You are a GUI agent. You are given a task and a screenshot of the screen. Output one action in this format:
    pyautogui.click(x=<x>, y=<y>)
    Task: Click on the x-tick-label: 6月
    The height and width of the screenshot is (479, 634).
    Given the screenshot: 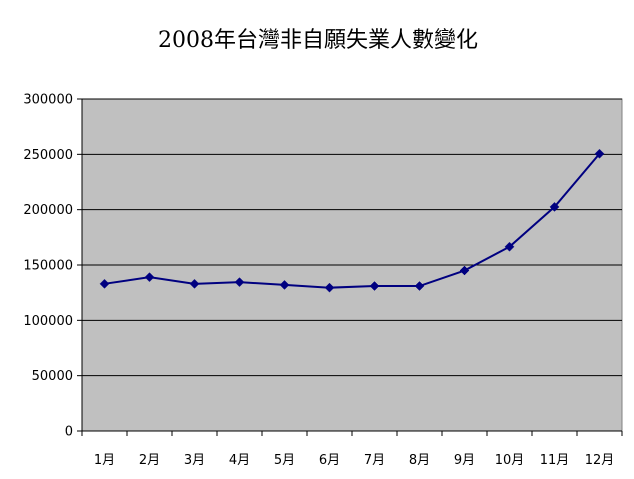 What is the action you would take?
    pyautogui.click(x=329, y=460)
    